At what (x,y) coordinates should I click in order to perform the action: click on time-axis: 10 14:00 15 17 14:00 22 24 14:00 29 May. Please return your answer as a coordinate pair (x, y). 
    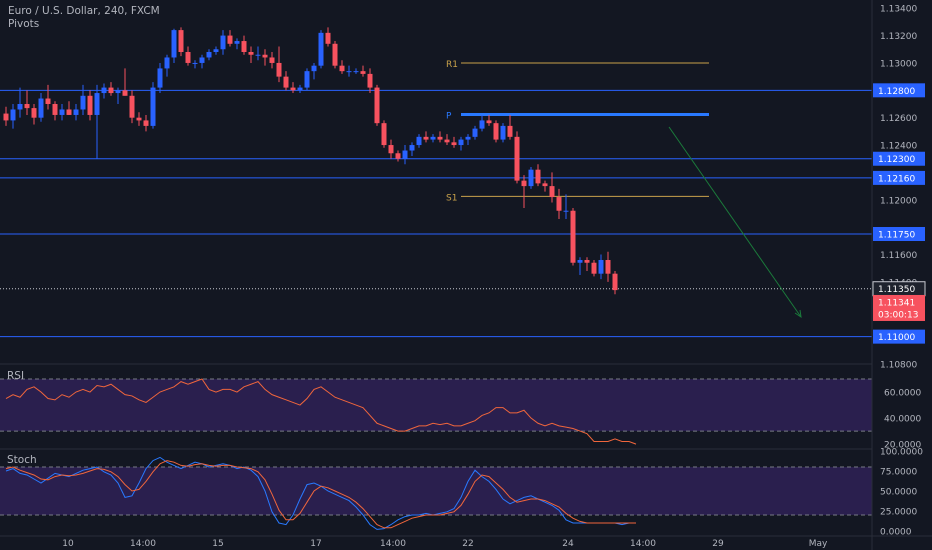
    Looking at the image, I should click on (445, 544).